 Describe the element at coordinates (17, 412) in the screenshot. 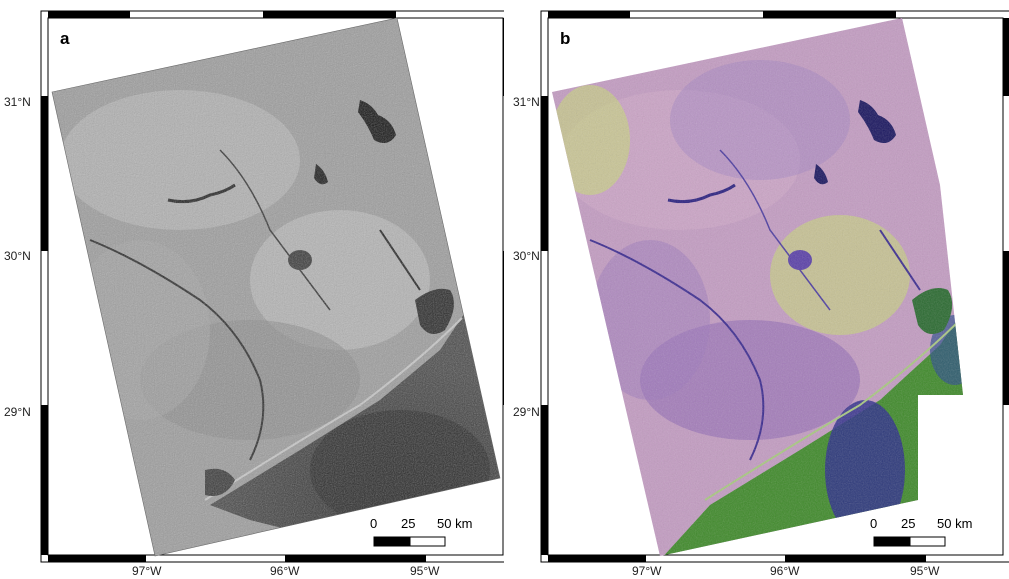

I see `lat-label-29: 29°N` at that location.